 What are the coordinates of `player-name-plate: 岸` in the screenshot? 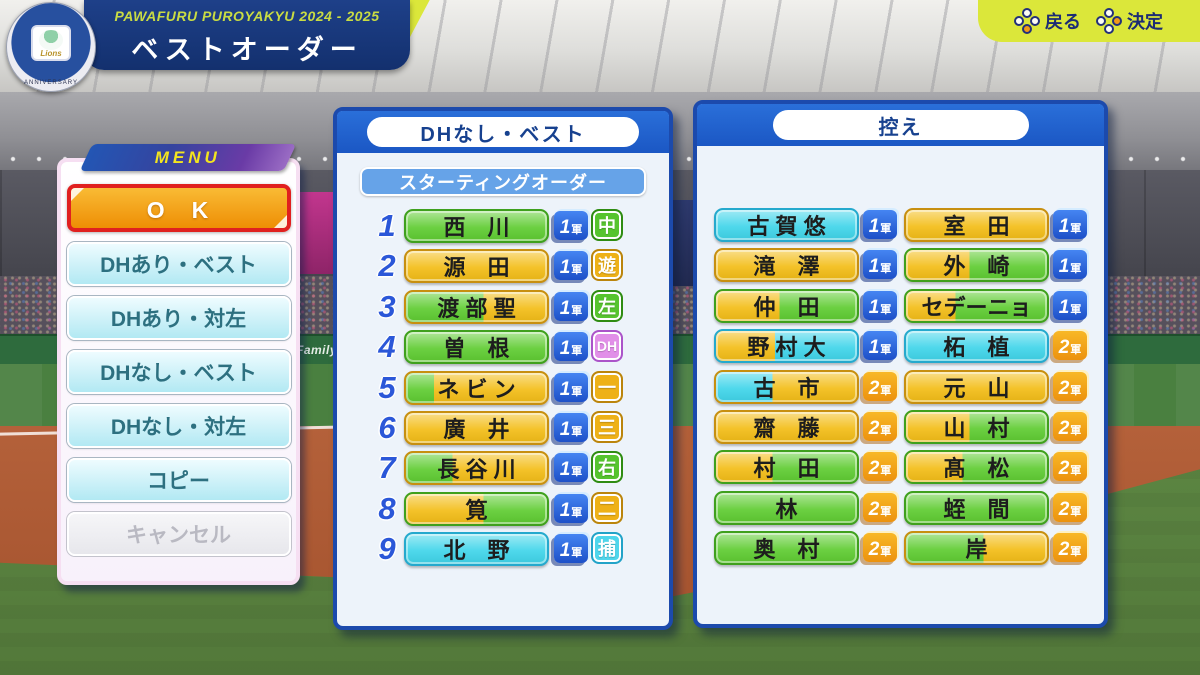 It's located at (976, 548).